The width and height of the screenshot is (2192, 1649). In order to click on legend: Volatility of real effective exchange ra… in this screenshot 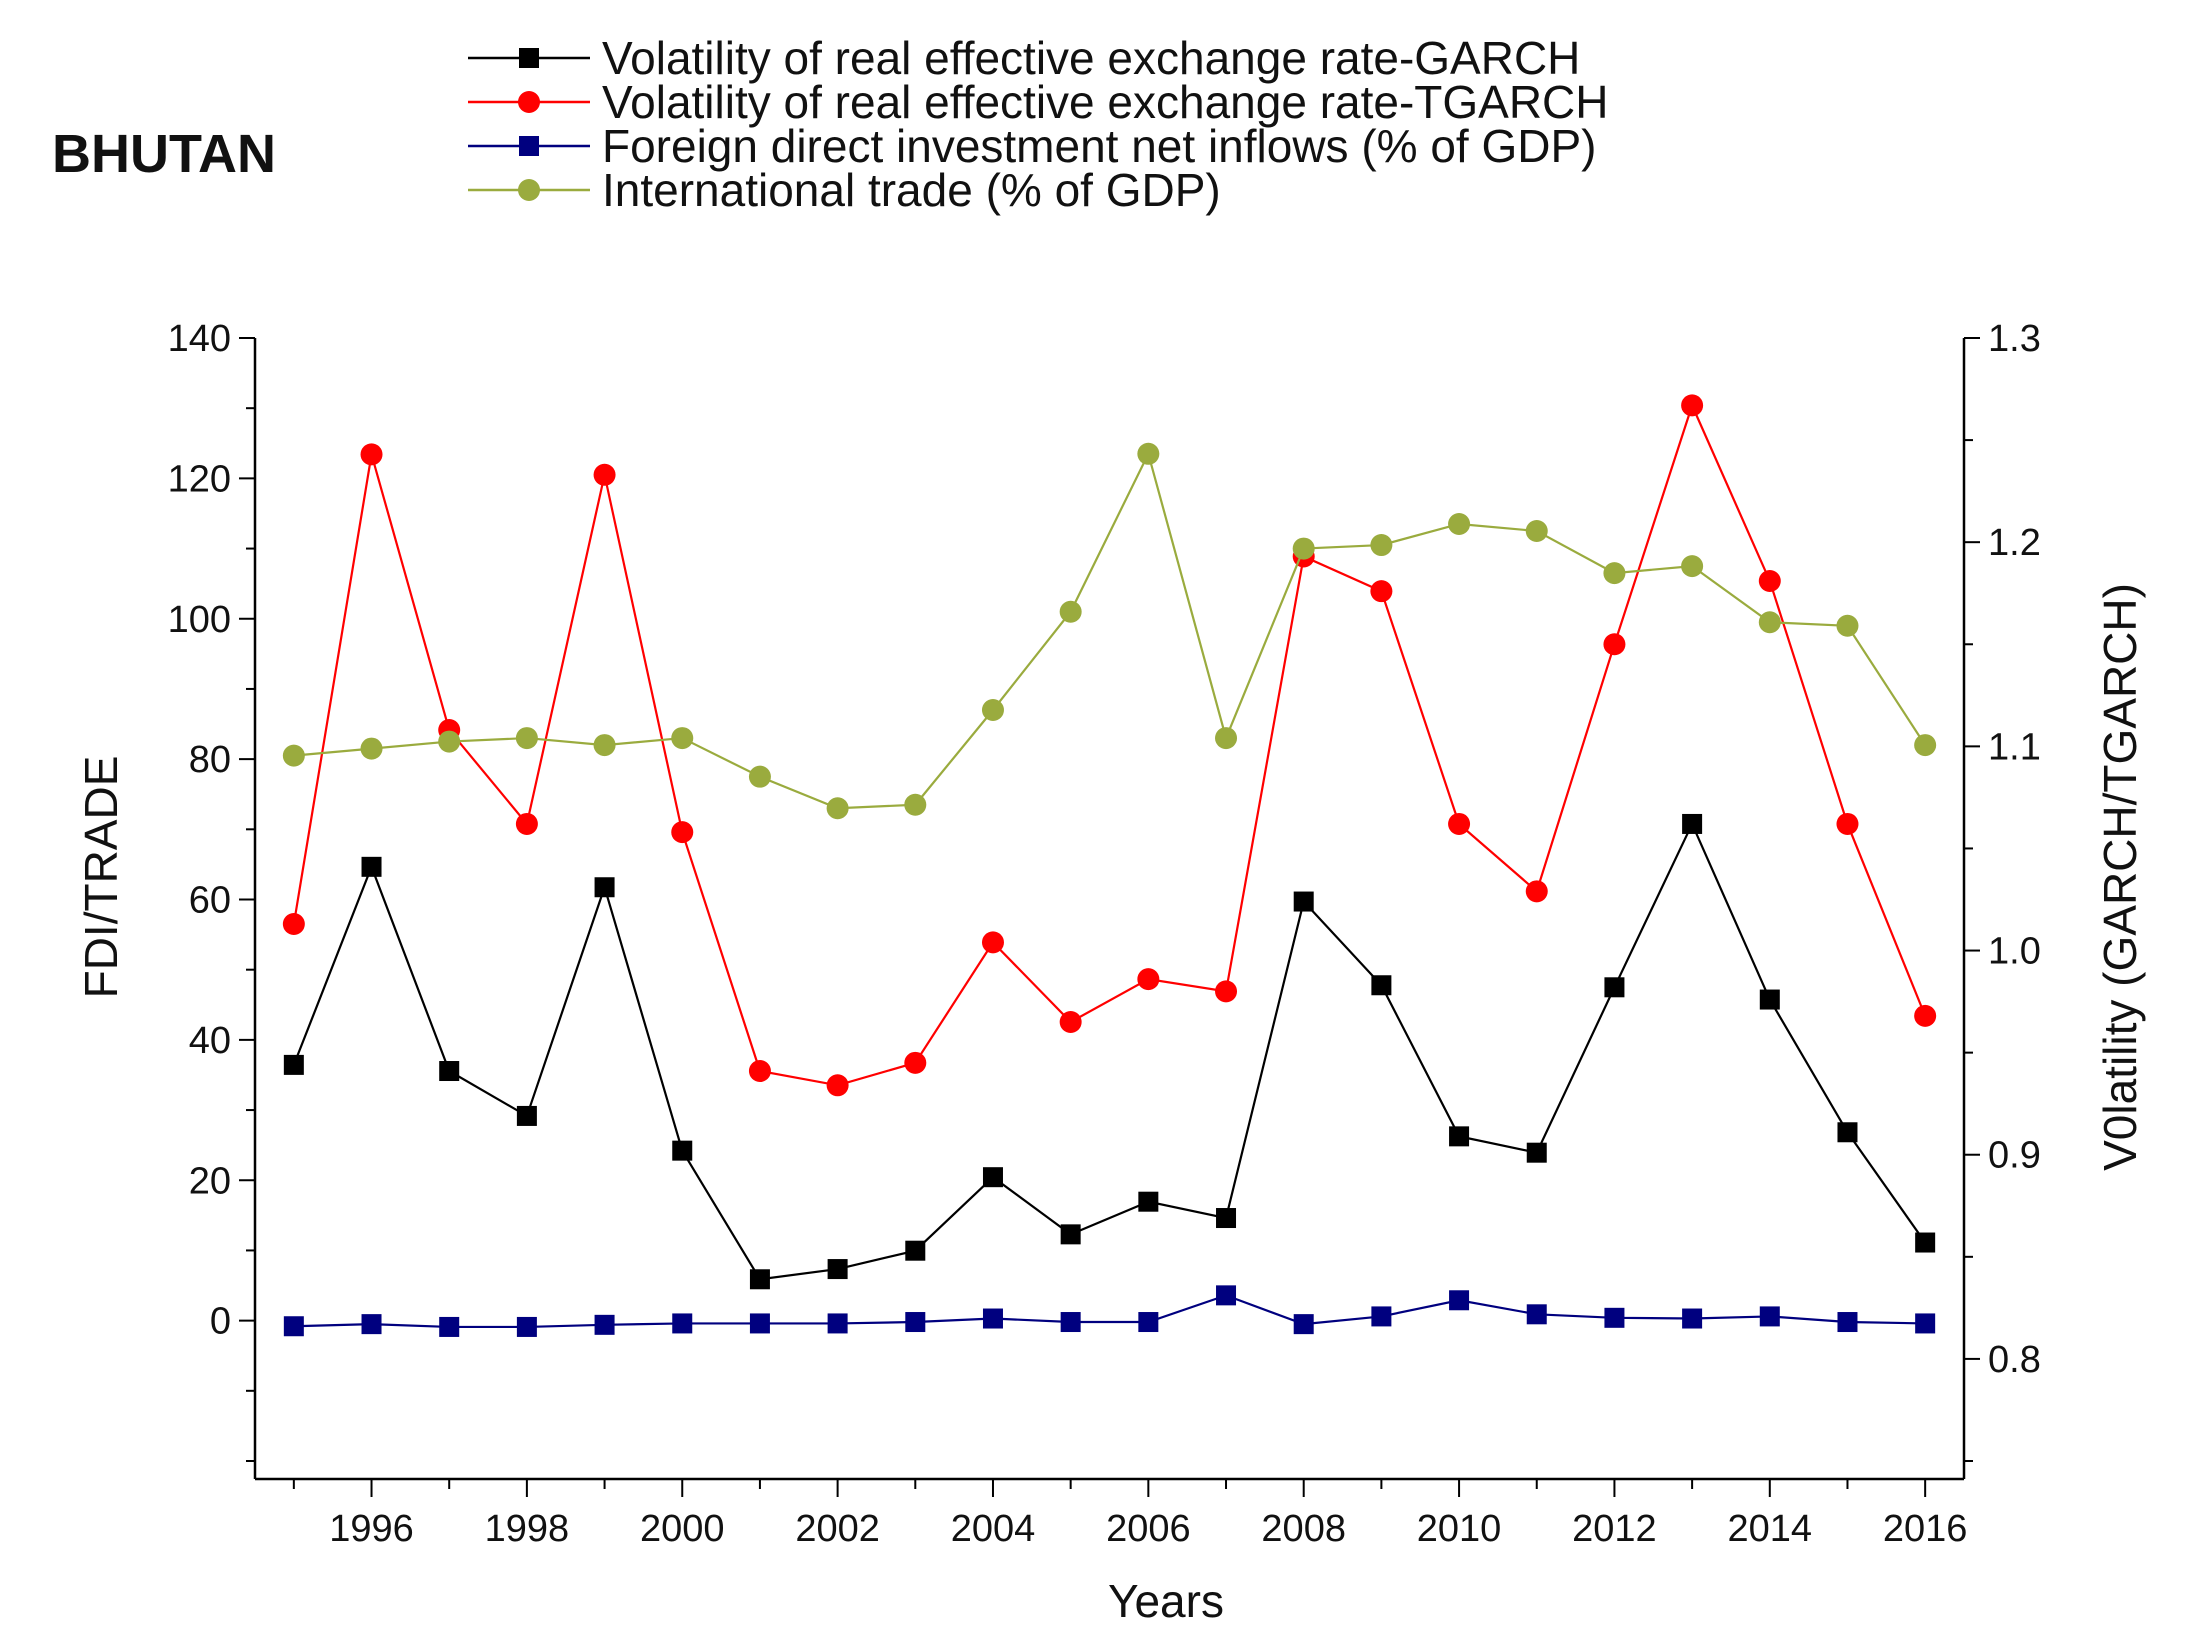, I will do `click(1038, 124)`.